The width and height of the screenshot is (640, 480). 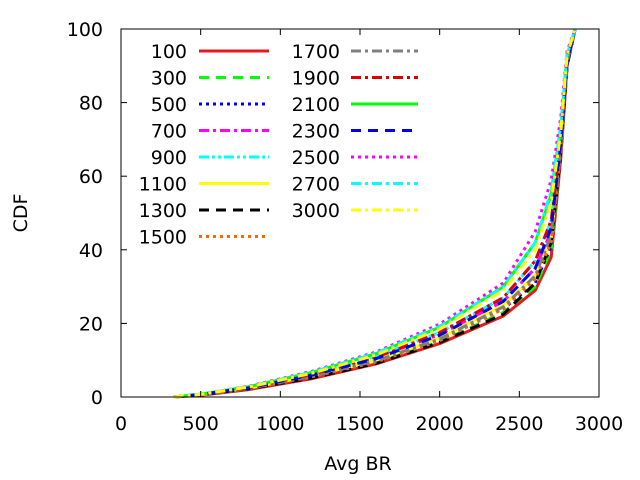 What do you see at coordinates (169, 79) in the screenshot?
I see `legend-label-300: 300` at bounding box center [169, 79].